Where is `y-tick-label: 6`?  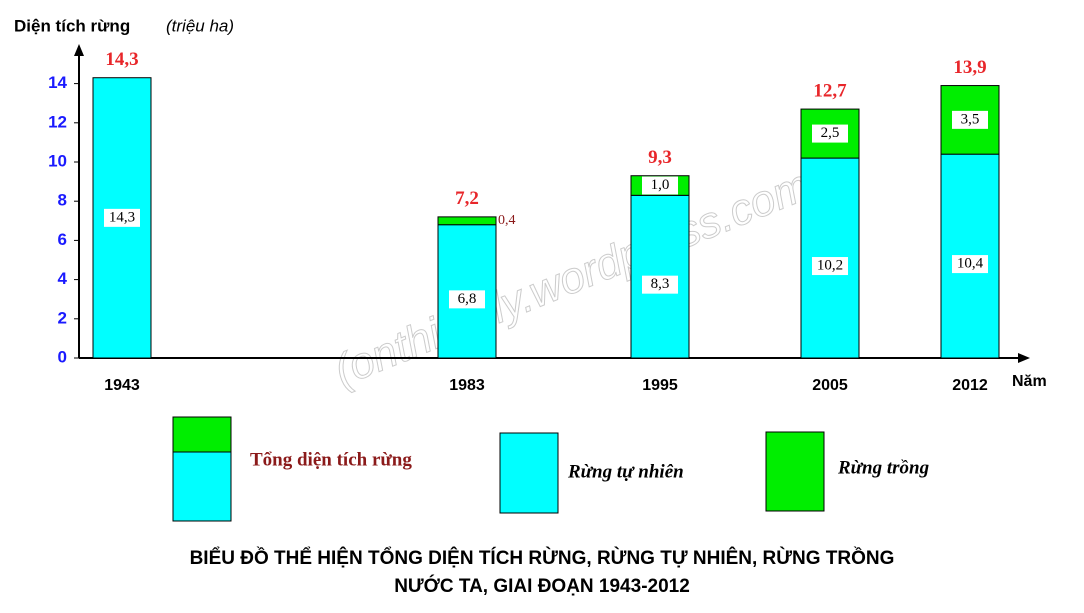 y-tick-label: 6 is located at coordinates (62, 239).